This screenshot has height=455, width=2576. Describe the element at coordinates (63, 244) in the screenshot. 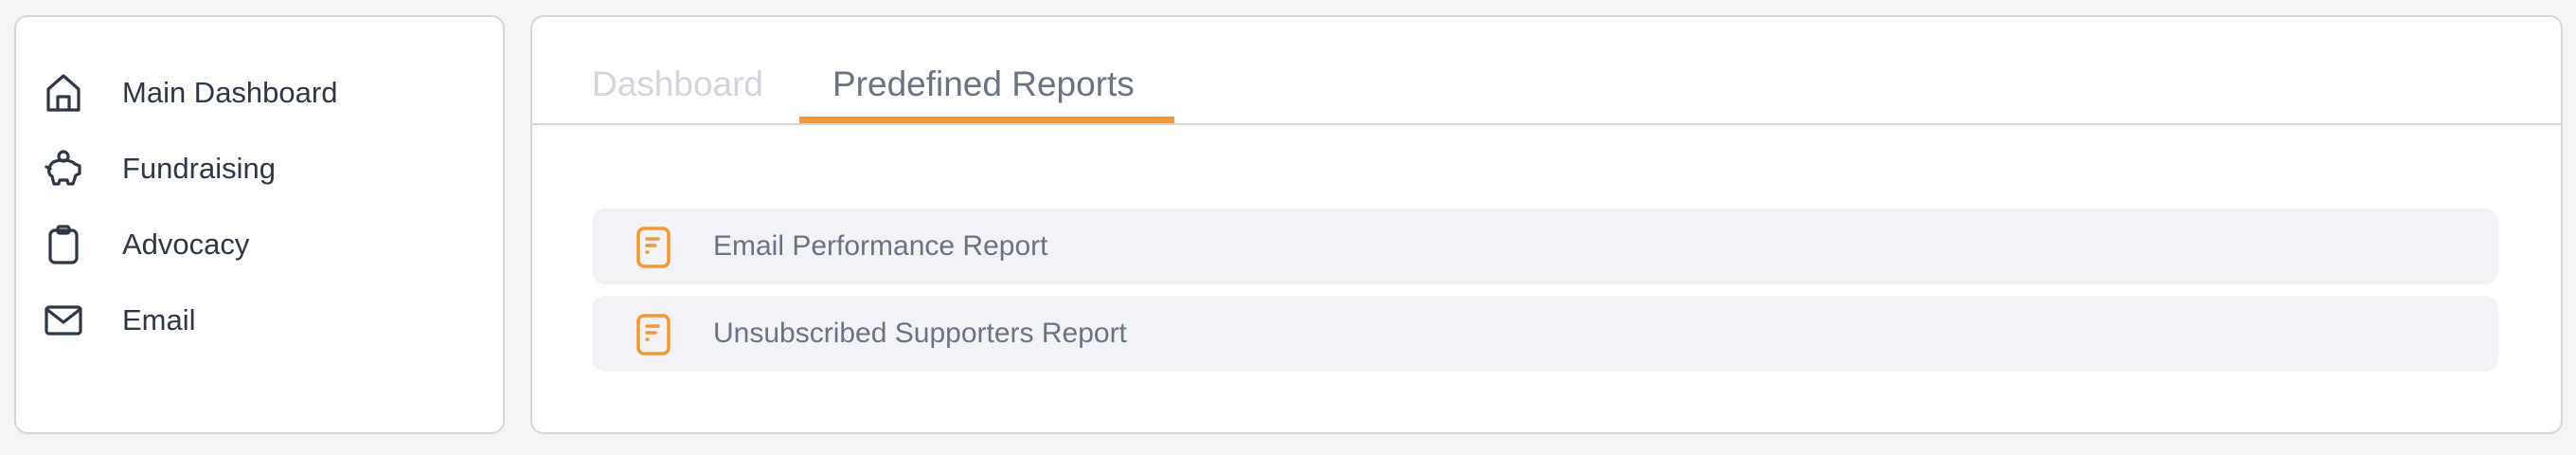

I see `clipboard-icon` at that location.